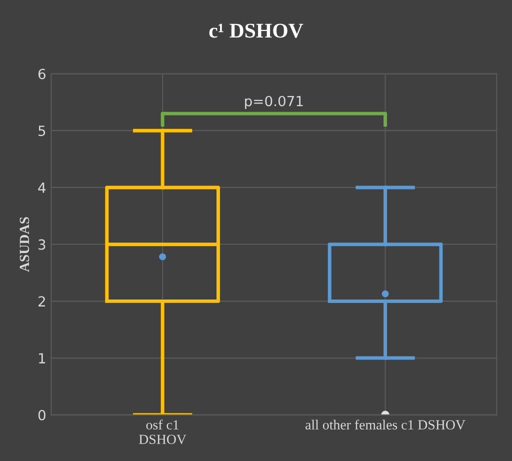  I want to click on y-tick-label: 4, so click(42, 187).